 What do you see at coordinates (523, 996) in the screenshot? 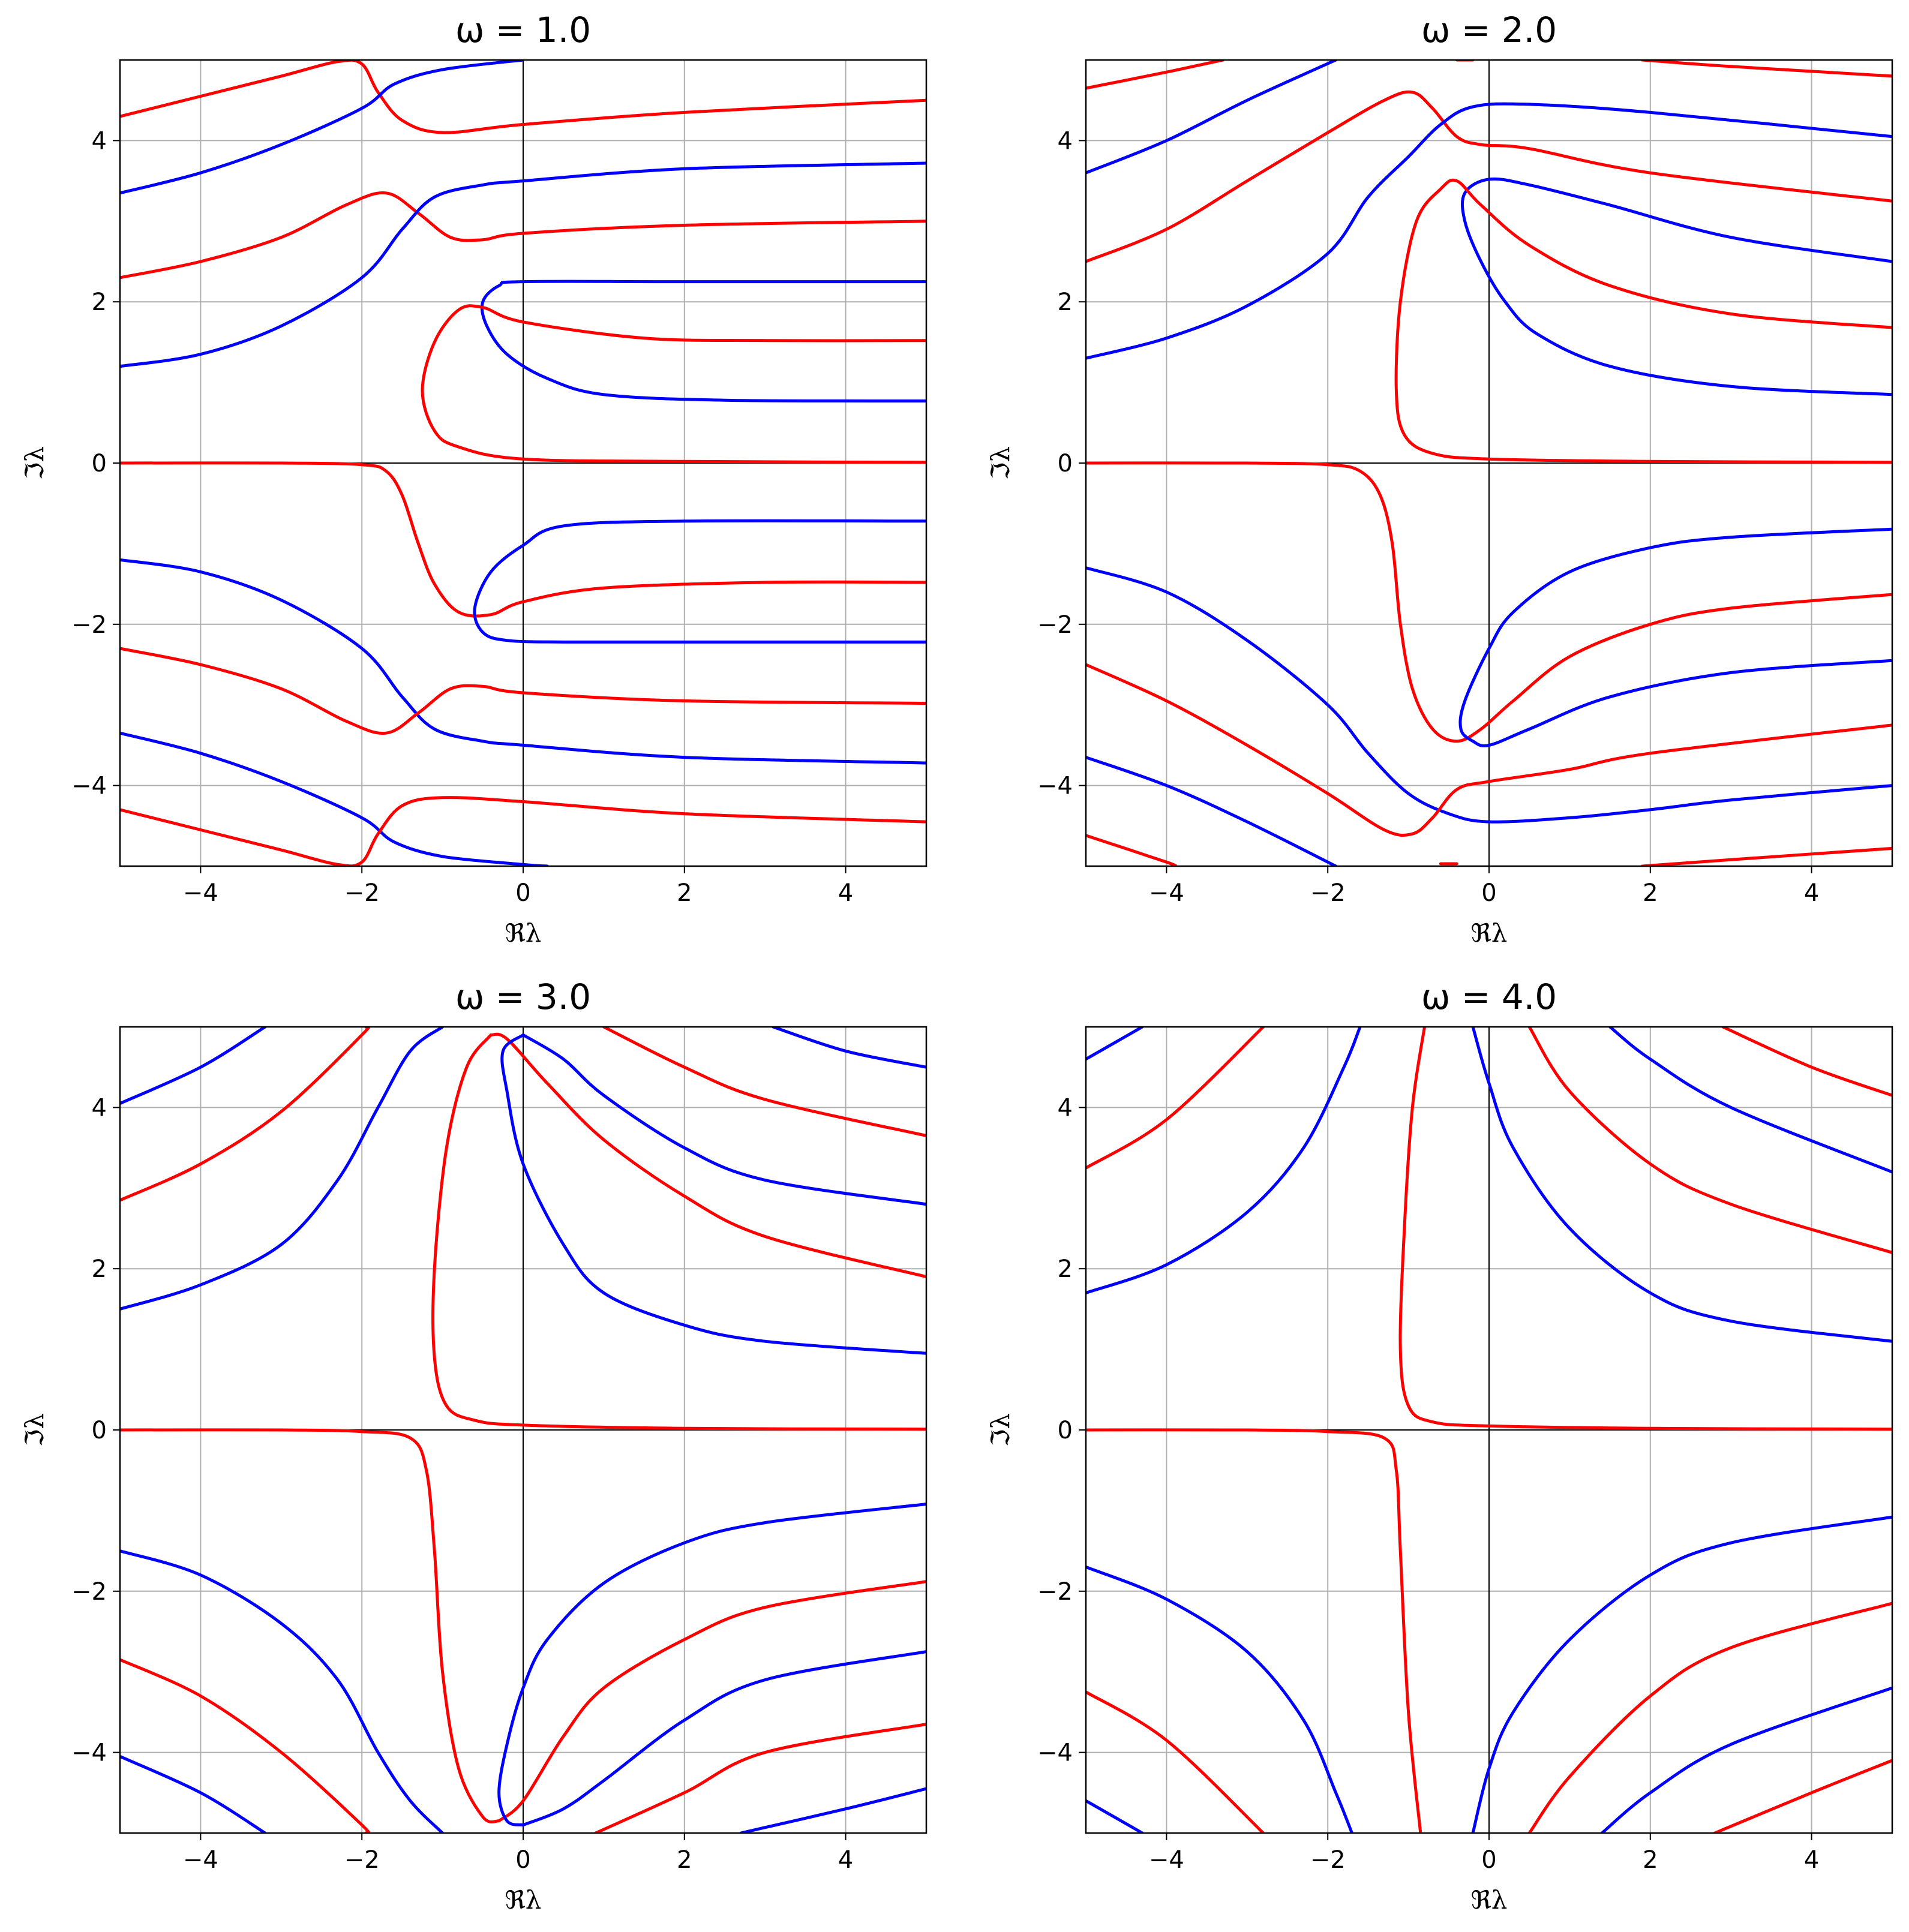
I see `subplot-title: ω = 3.0` at bounding box center [523, 996].